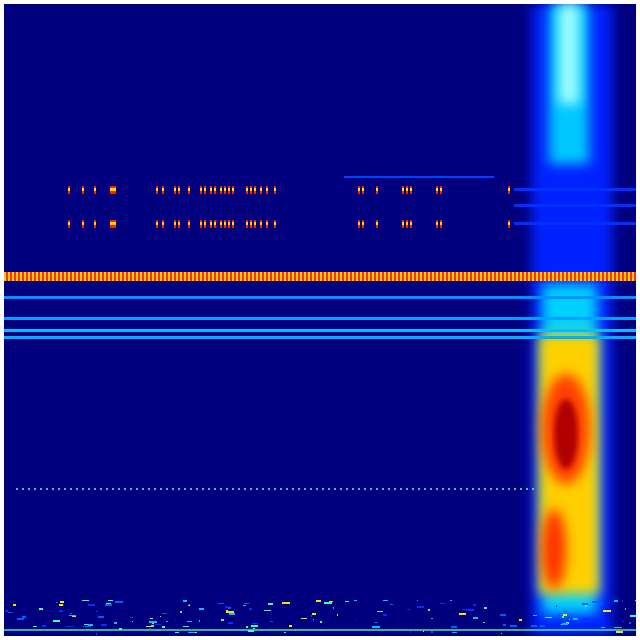 This screenshot has width=640, height=640. I want to click on dotted-row, so click(274, 489).